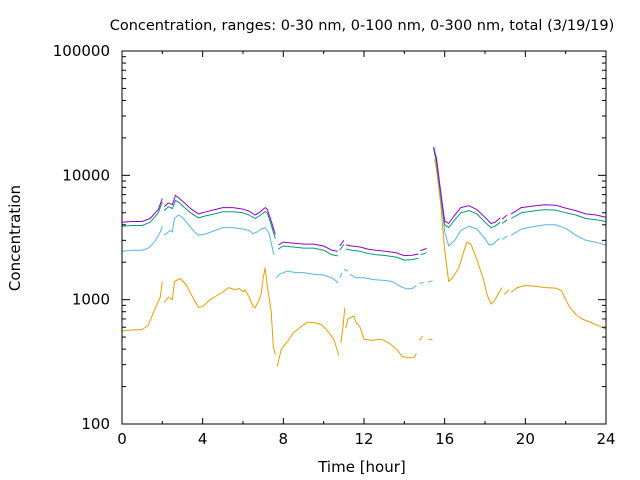 Image resolution: width=640 pixels, height=480 pixels. I want to click on x-tick-label: 0, so click(122, 439).